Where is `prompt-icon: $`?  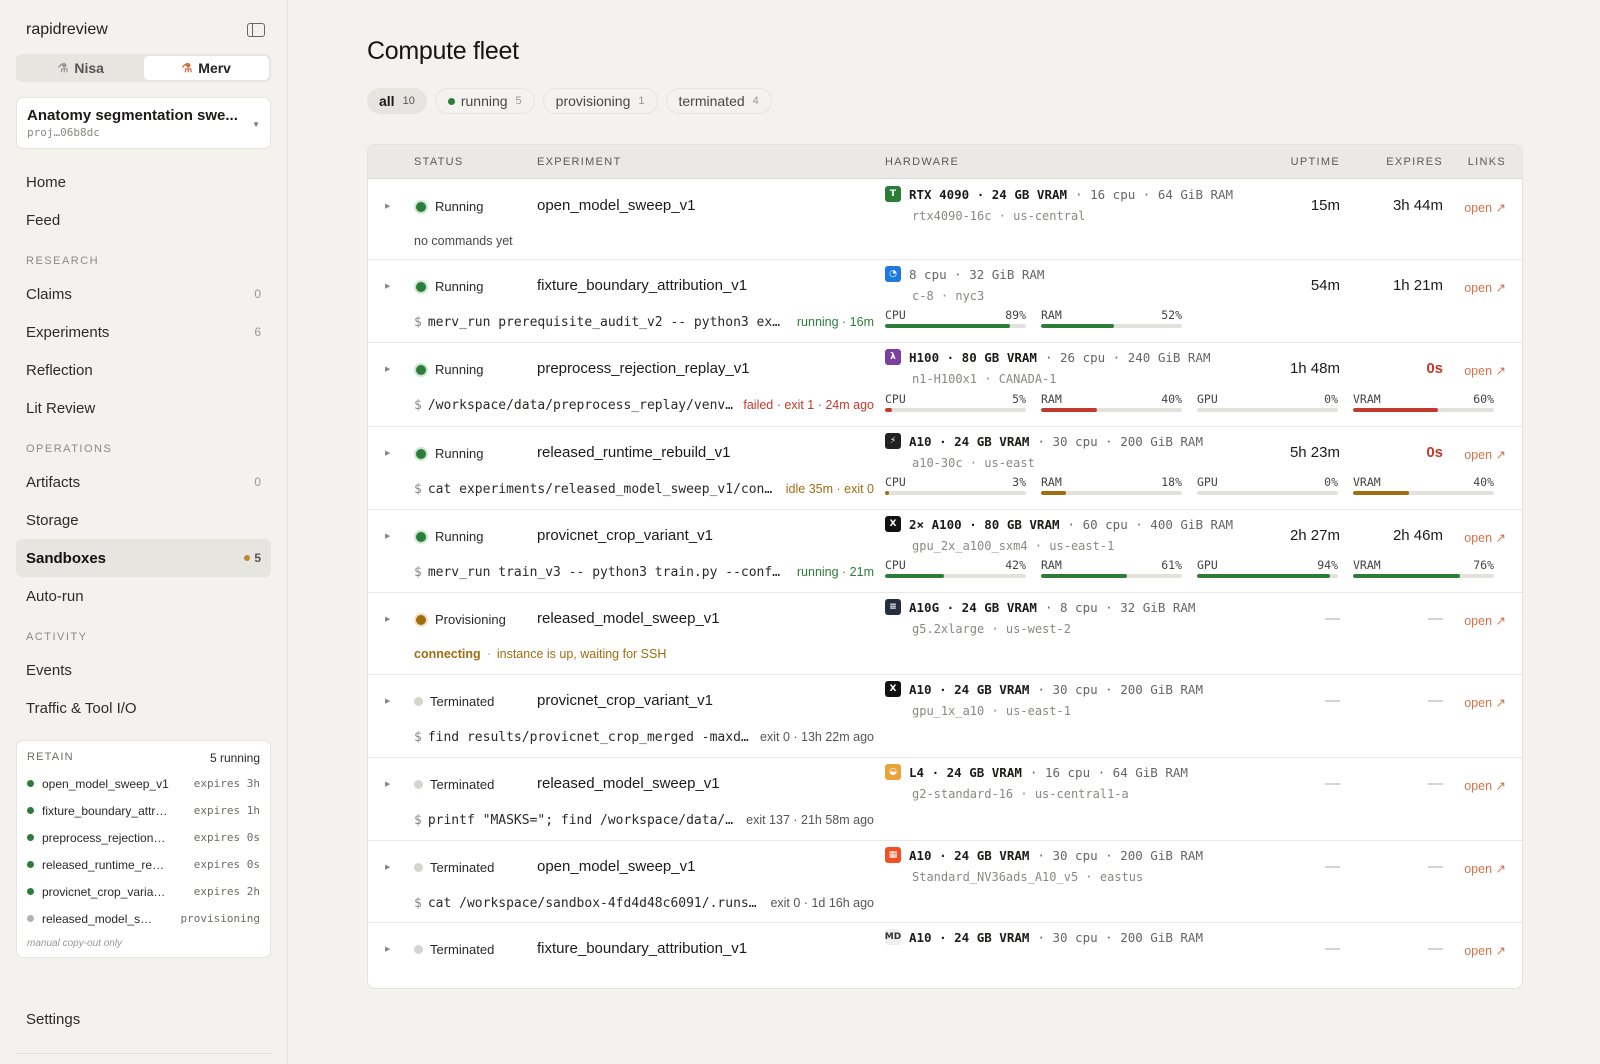 prompt-icon: $ is located at coordinates (418, 322).